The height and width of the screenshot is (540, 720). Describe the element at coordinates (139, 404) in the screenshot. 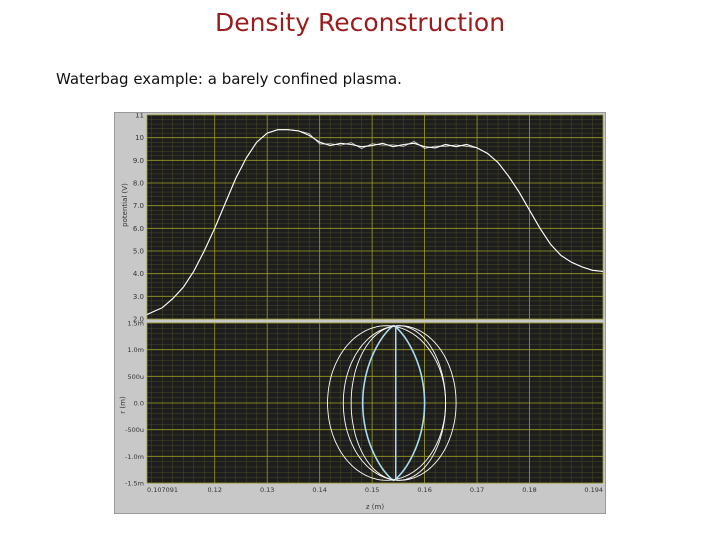

I see `orbit-y-tick-label: 0.0` at that location.